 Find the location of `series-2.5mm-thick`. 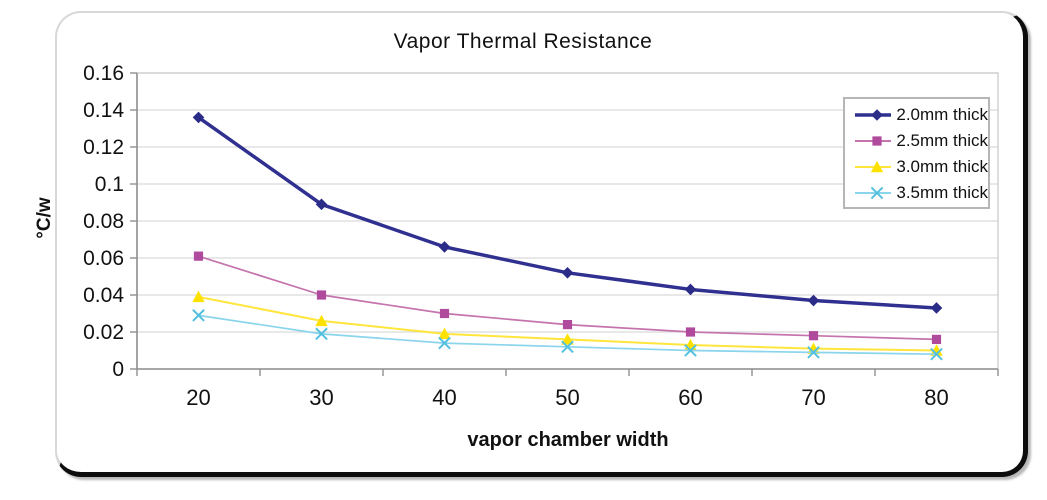

series-2.5mm-thick is located at coordinates (567, 297).